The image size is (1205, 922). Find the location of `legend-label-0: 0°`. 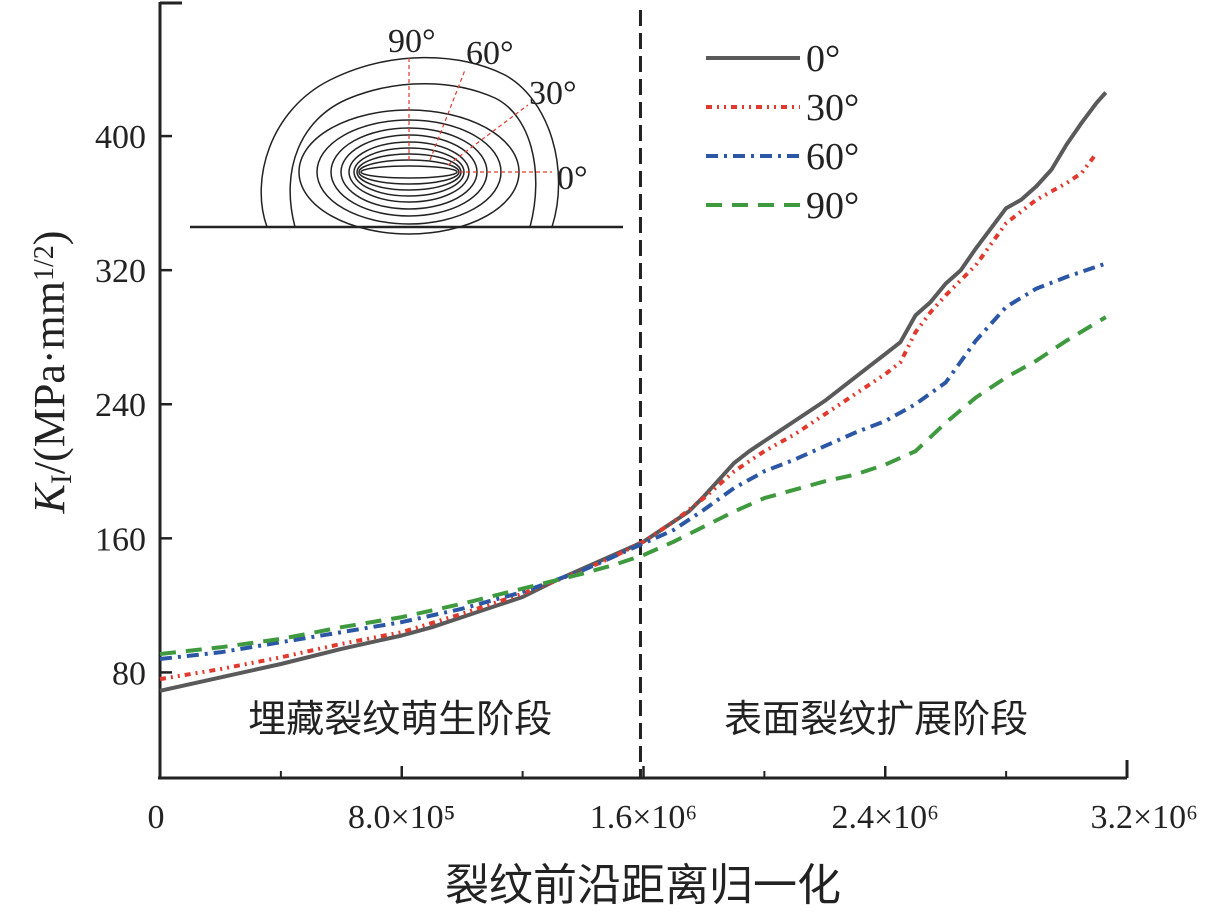

legend-label-0: 0° is located at coordinates (823, 59).